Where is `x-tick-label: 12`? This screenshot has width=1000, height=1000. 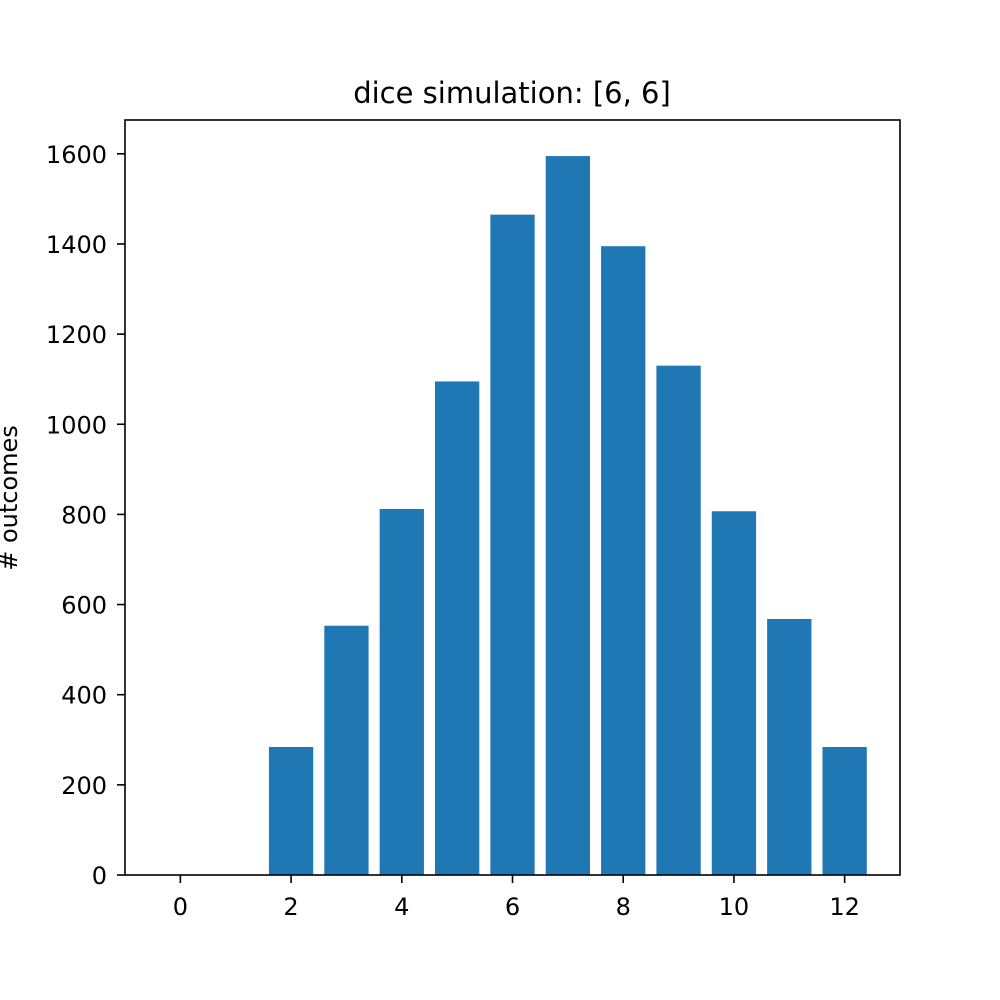
x-tick-label: 12 is located at coordinates (844, 907).